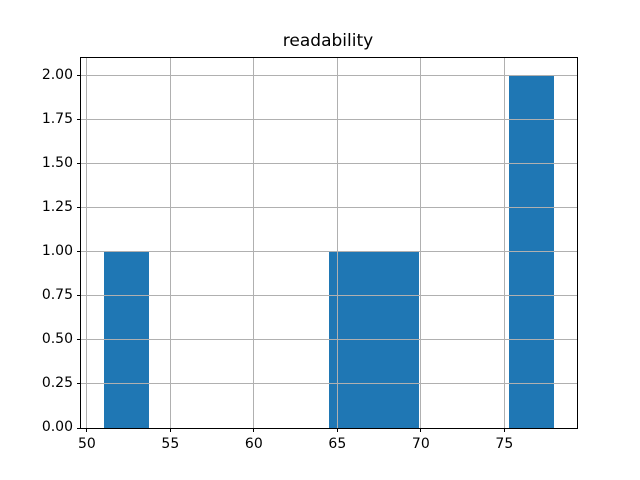  What do you see at coordinates (57, 206) in the screenshot?
I see `y-tick-label: 1.25` at bounding box center [57, 206].